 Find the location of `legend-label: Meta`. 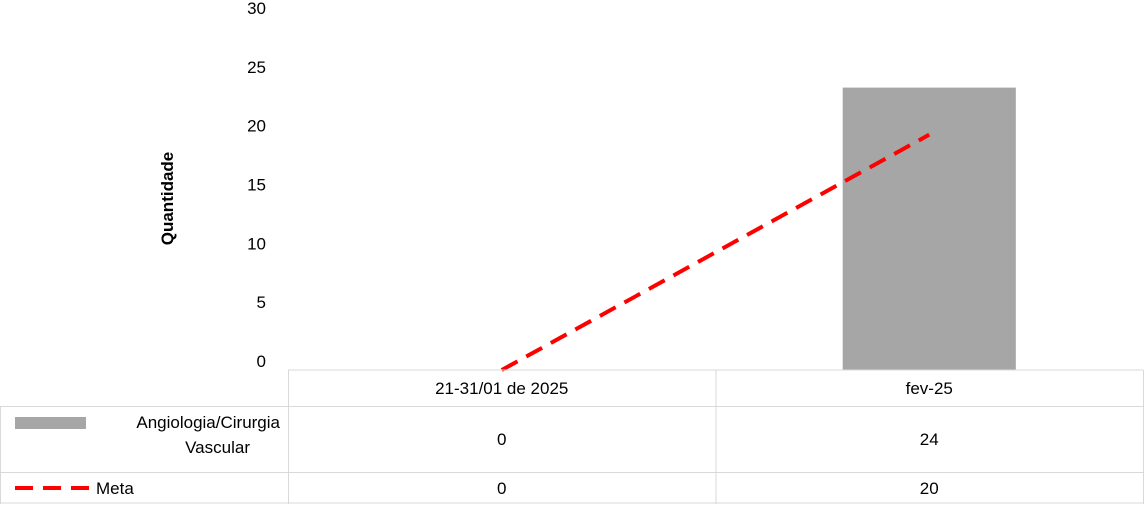

legend-label: Meta is located at coordinates (115, 488).